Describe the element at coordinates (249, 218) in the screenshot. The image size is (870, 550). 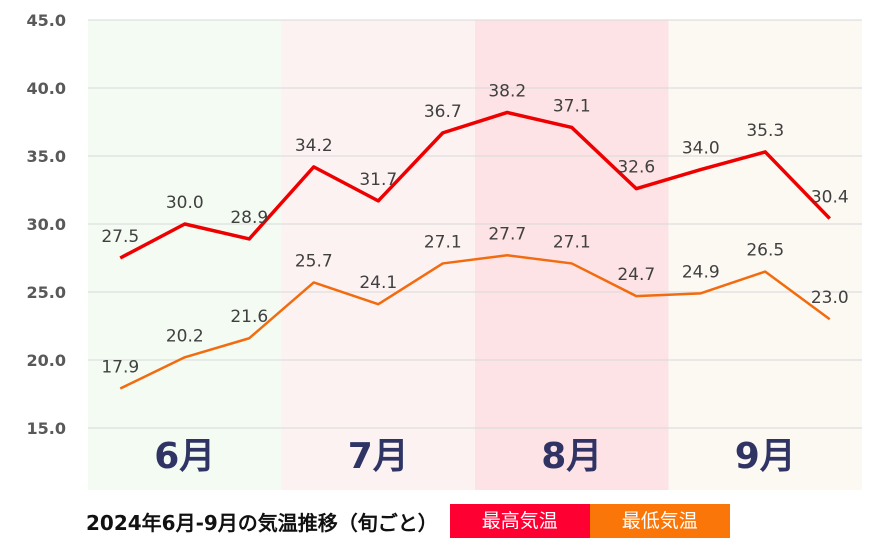
I see `data-label: 28.9` at that location.